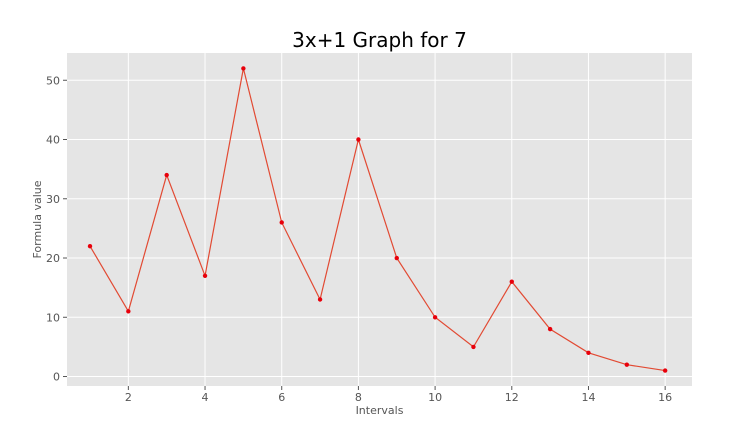 The height and width of the screenshot is (434, 740). Describe the element at coordinates (398, 395) in the screenshot. I see `x-tick-labels: 2 4 6 8 10 12 14 16` at that location.